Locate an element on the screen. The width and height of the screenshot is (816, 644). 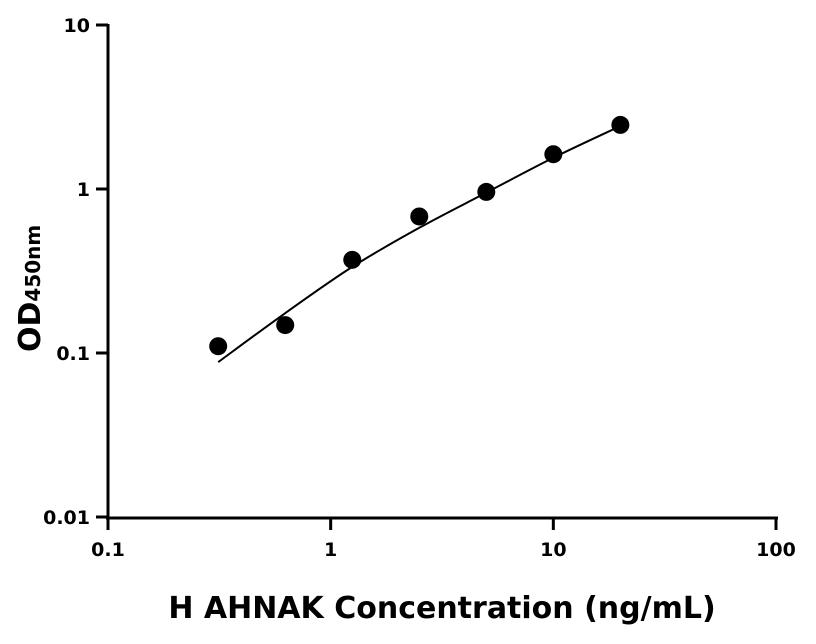
x-tick-label: 0.1 is located at coordinates (108, 550).